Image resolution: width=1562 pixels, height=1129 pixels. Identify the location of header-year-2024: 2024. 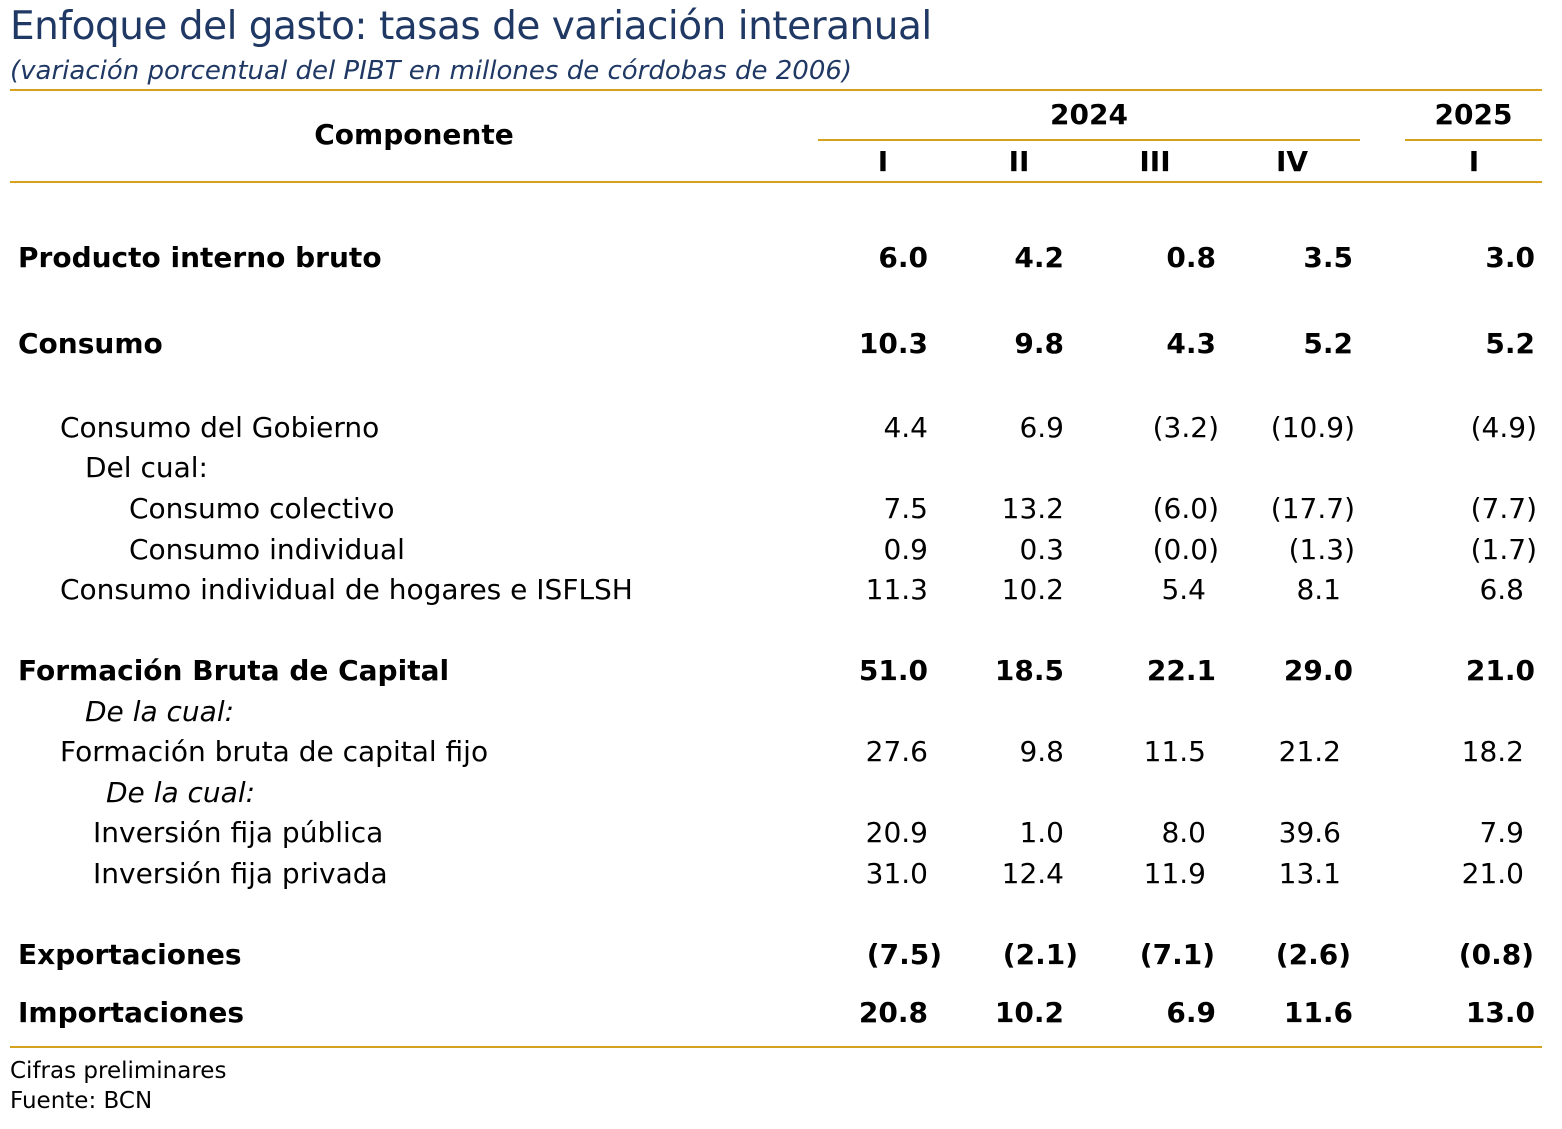
(1089, 114).